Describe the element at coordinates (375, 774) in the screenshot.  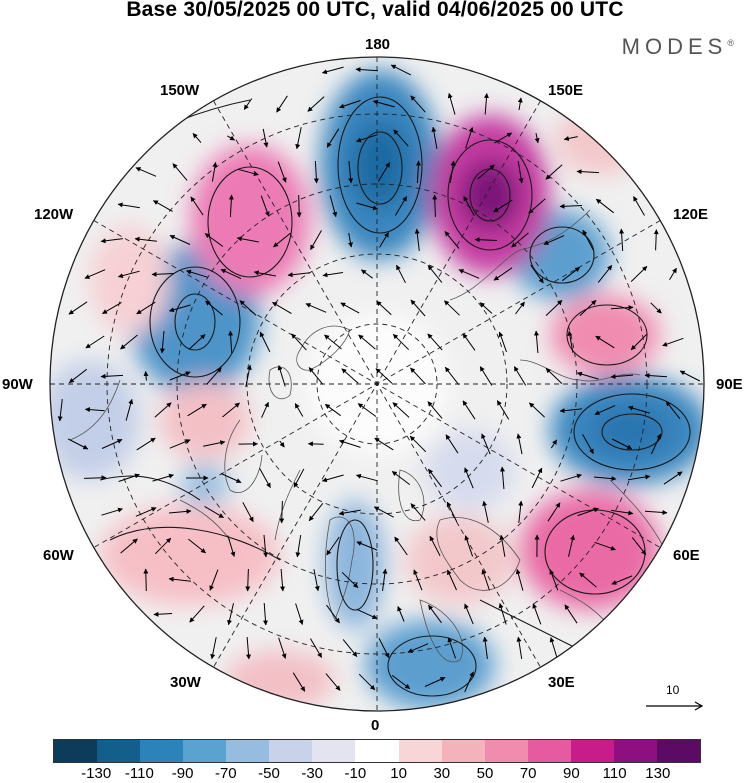
I see `colorbar-ticks: -130 -110 -90 -70 -50 -30 -10 10 30 50 70 90 110 130` at that location.